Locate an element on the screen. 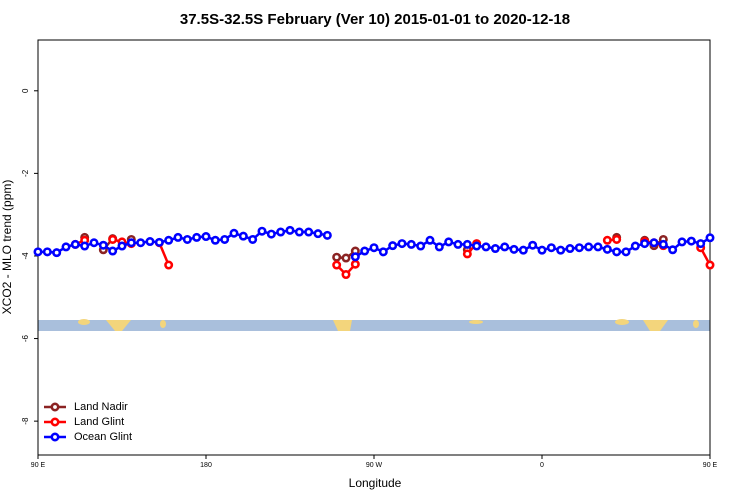 This screenshot has width=750, height=500. y-tick-label: 0 is located at coordinates (25, 90).